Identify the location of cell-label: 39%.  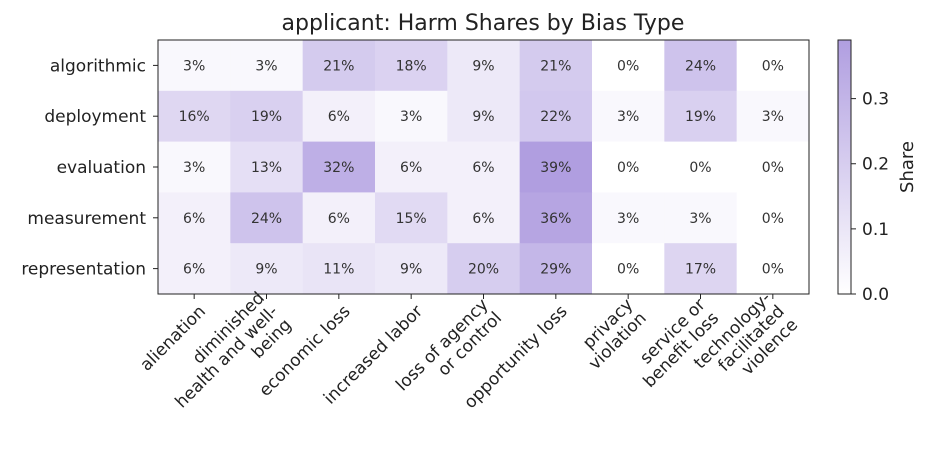
(555, 168).